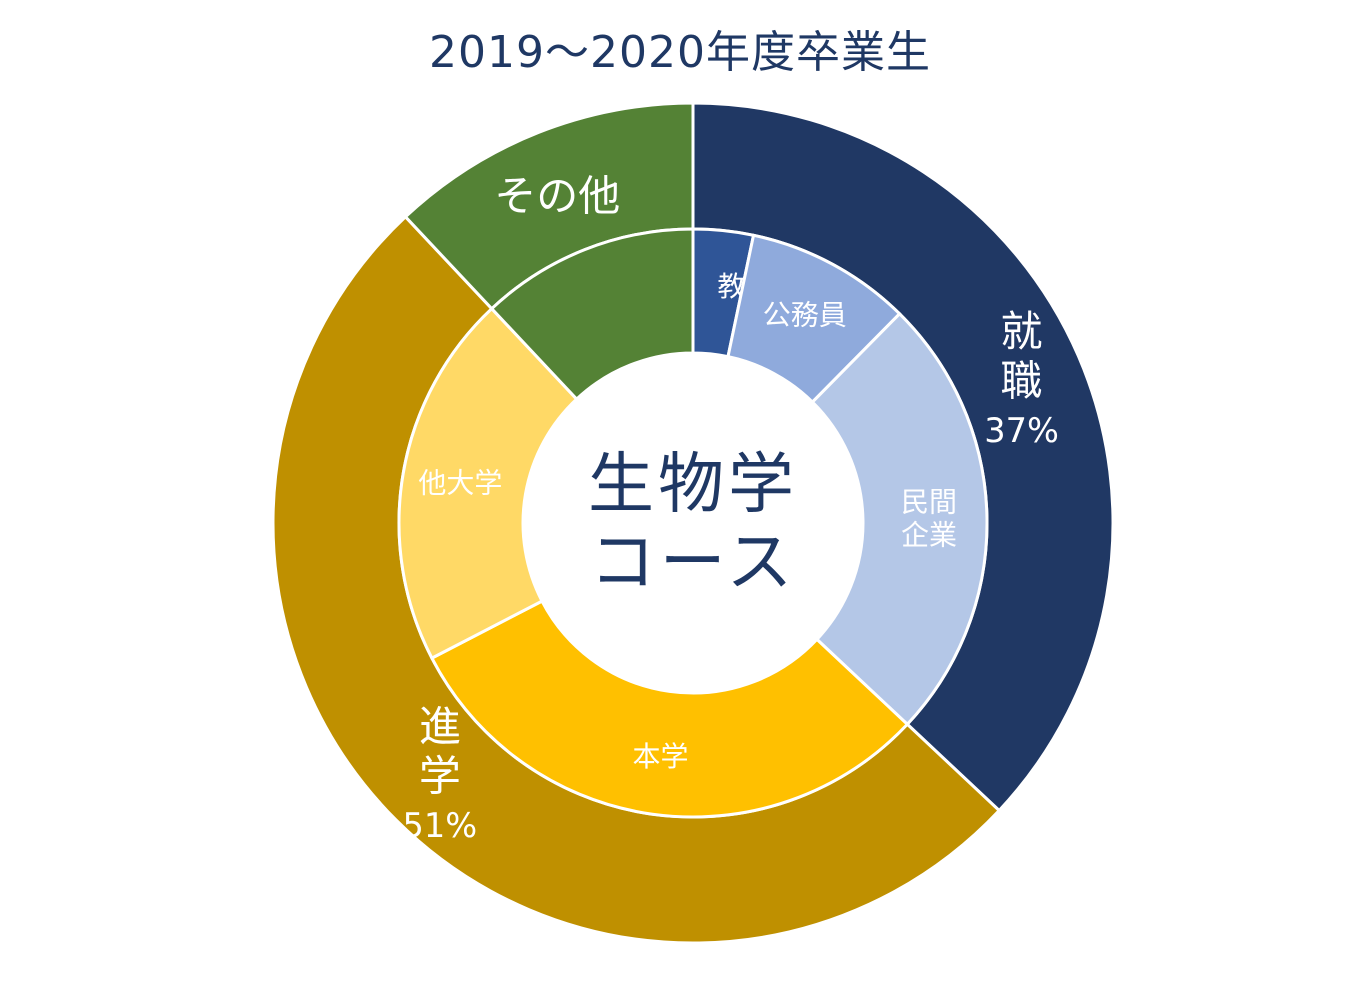 The height and width of the screenshot is (991, 1360). What do you see at coordinates (1022, 331) in the screenshot?
I see `outer-label-0-0: 就` at bounding box center [1022, 331].